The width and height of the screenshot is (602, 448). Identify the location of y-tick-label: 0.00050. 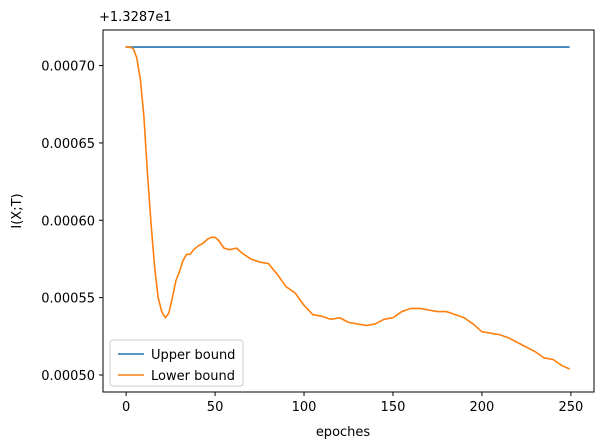
(68, 376).